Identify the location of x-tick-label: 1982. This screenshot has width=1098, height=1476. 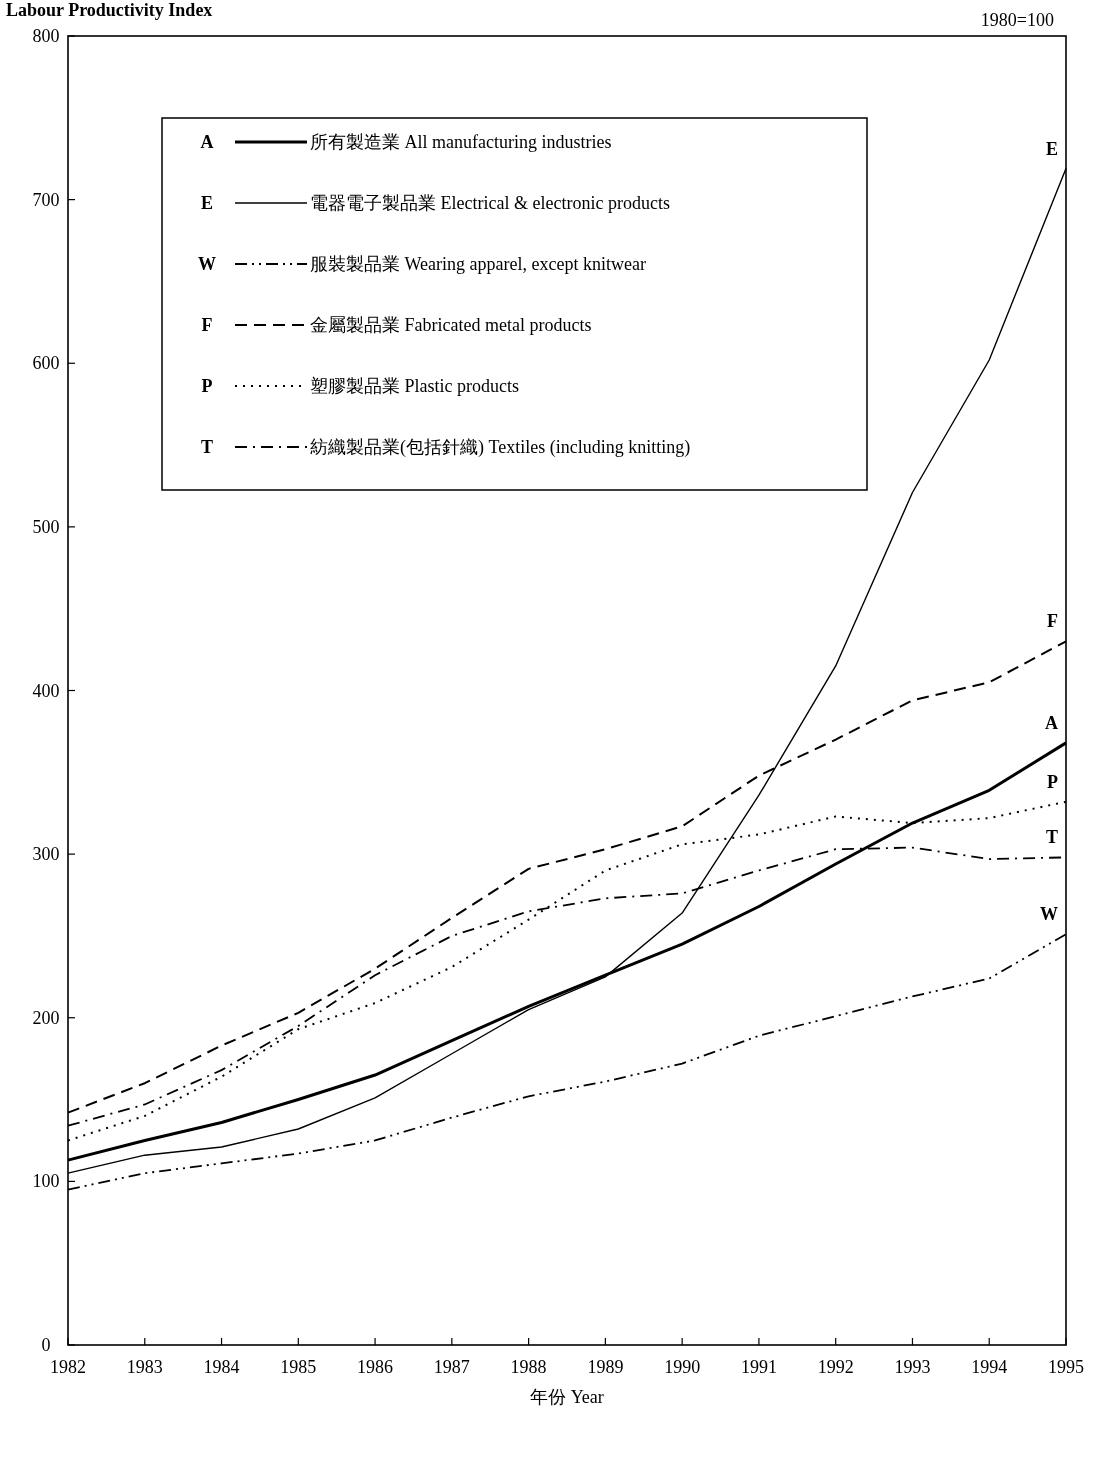
(68, 1367).